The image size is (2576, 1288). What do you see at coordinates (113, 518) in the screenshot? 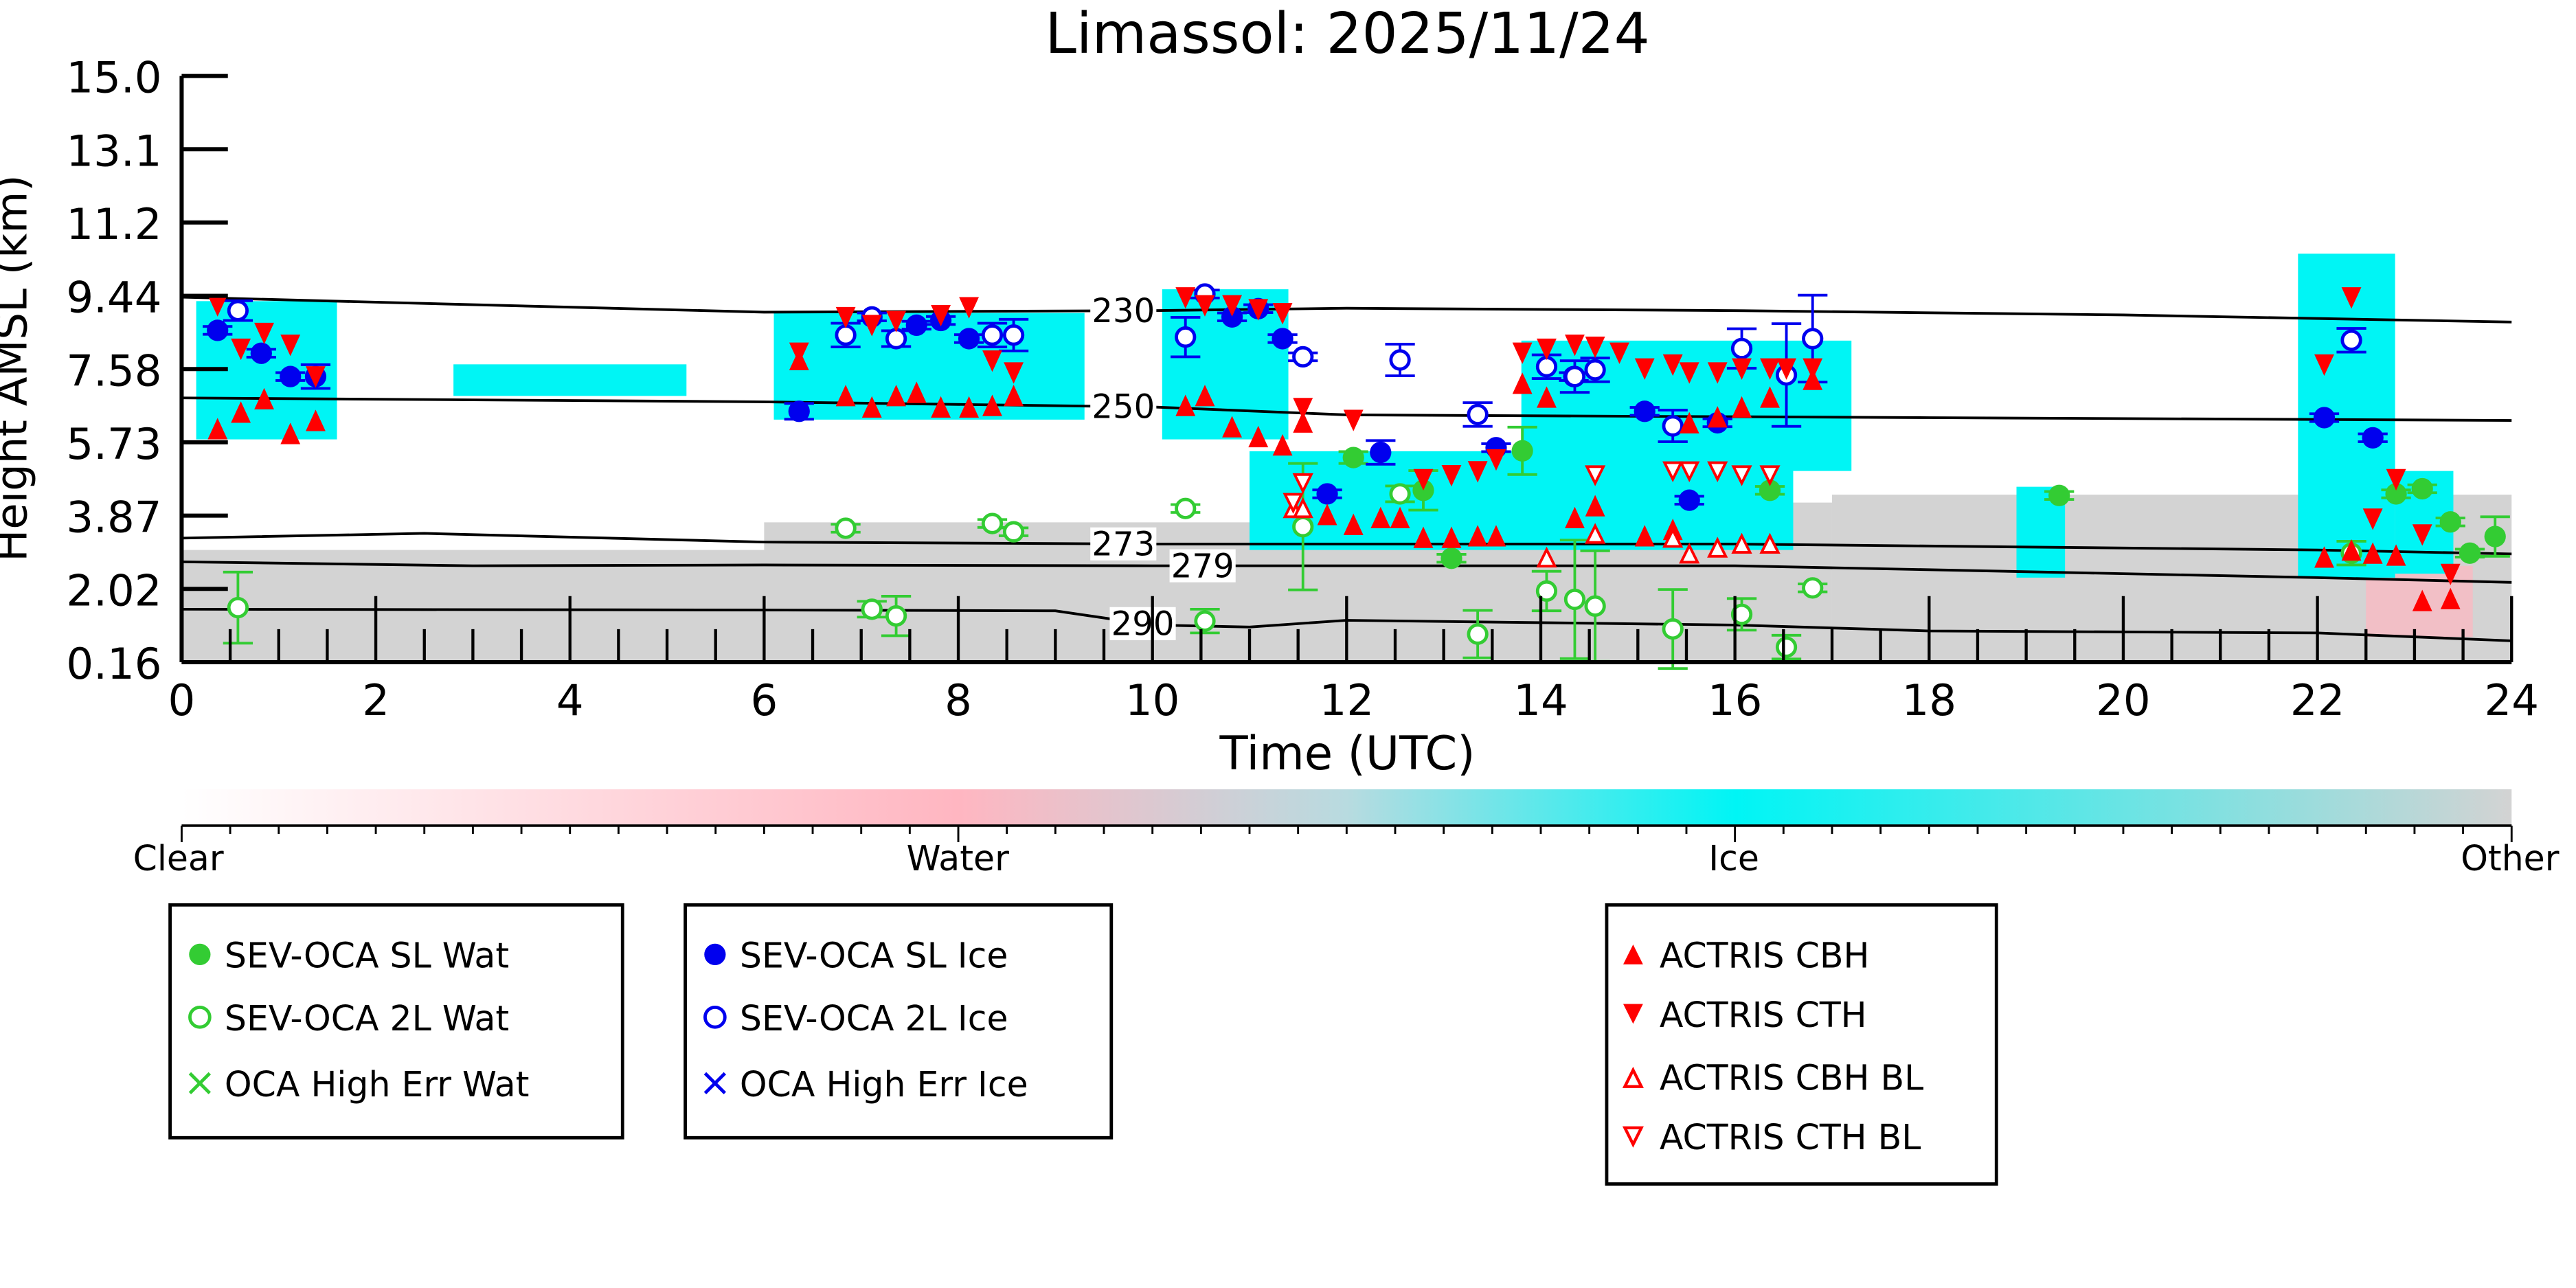
I see `y-tick-label: 3.87` at bounding box center [113, 518].